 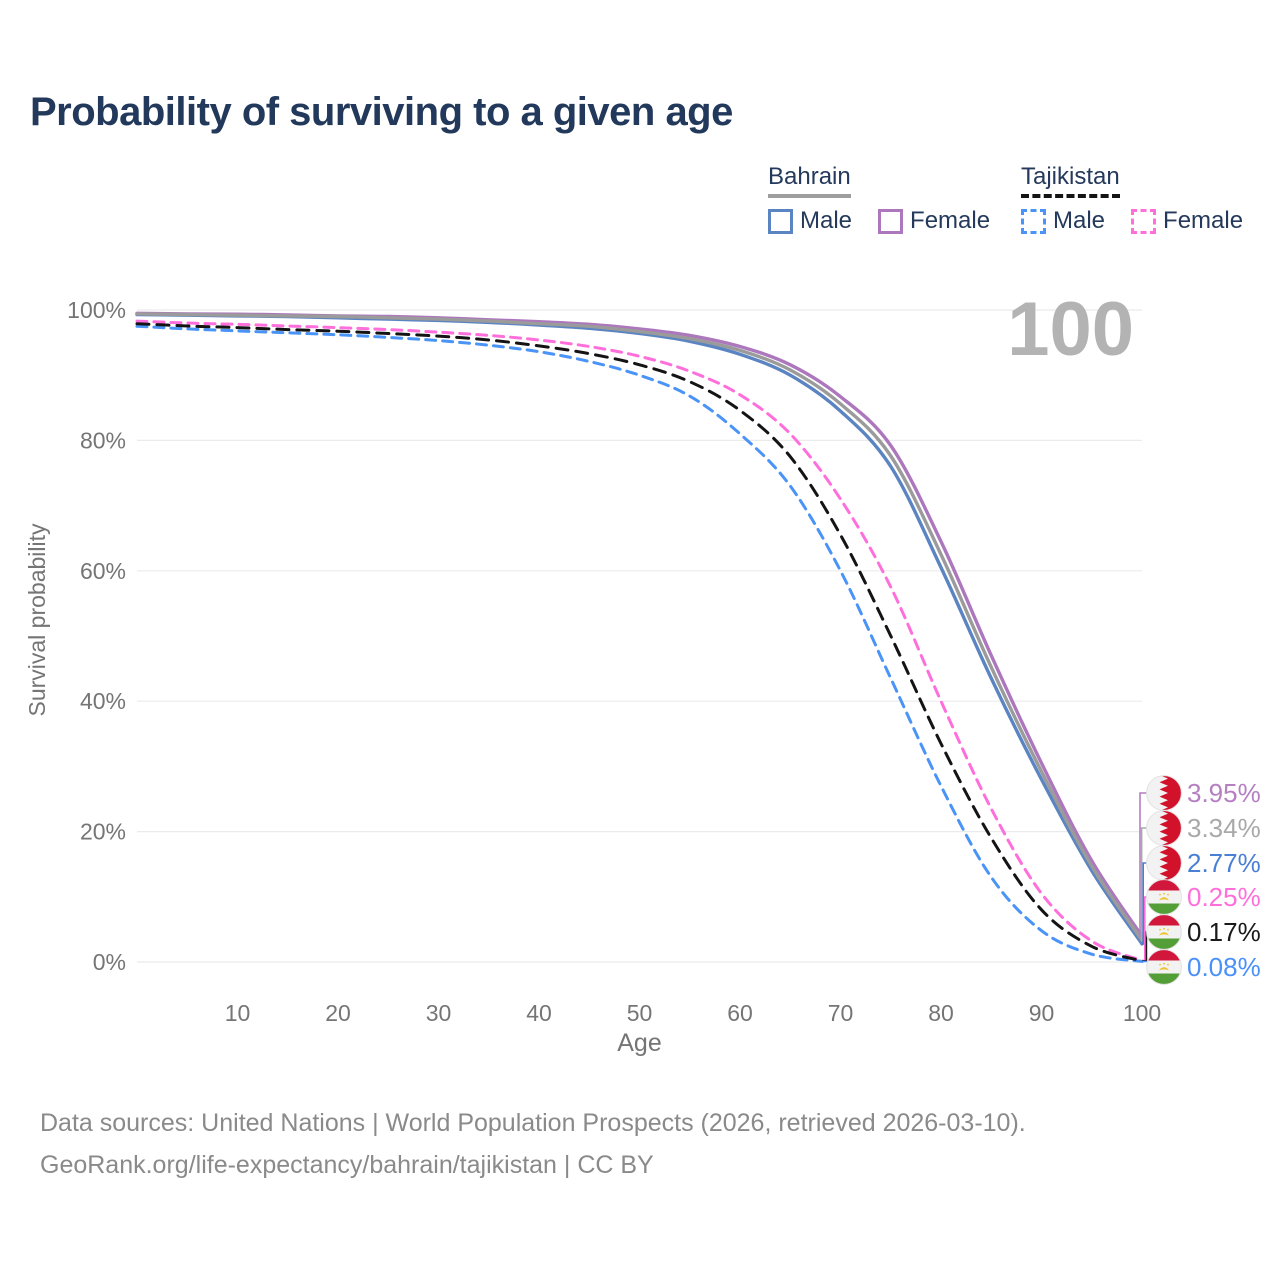 I want to click on y-axis-title: Survival probability, so click(x=37, y=620).